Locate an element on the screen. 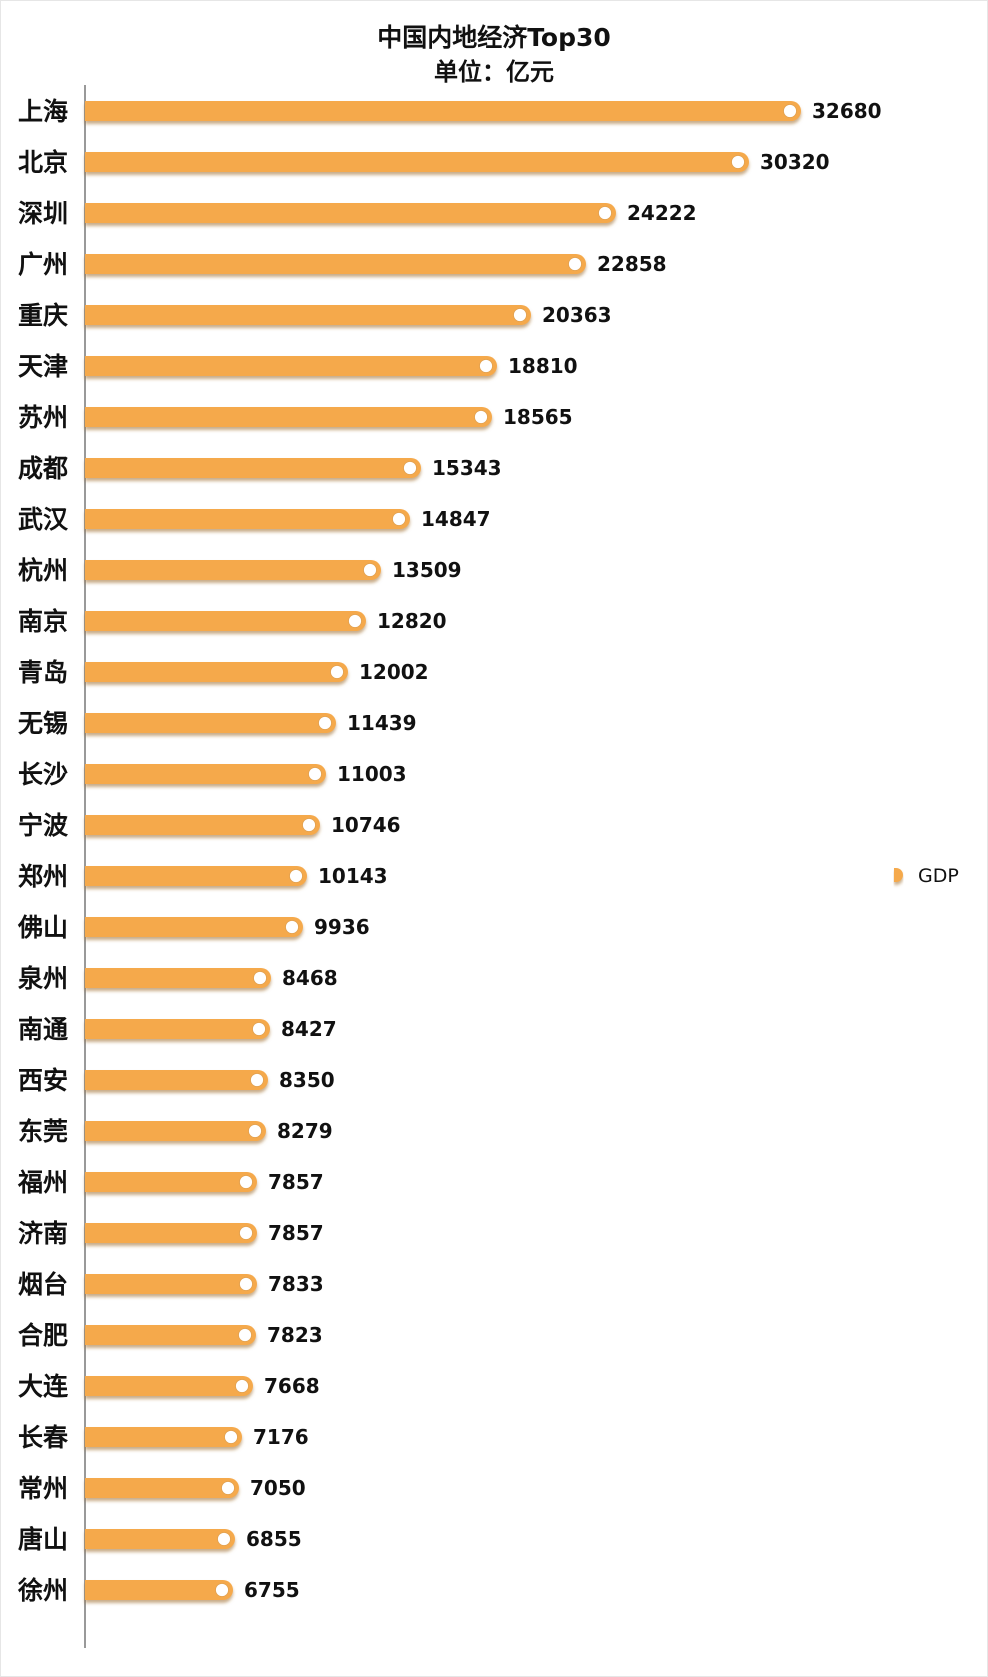  category-label: 广州 is located at coordinates (43, 264).